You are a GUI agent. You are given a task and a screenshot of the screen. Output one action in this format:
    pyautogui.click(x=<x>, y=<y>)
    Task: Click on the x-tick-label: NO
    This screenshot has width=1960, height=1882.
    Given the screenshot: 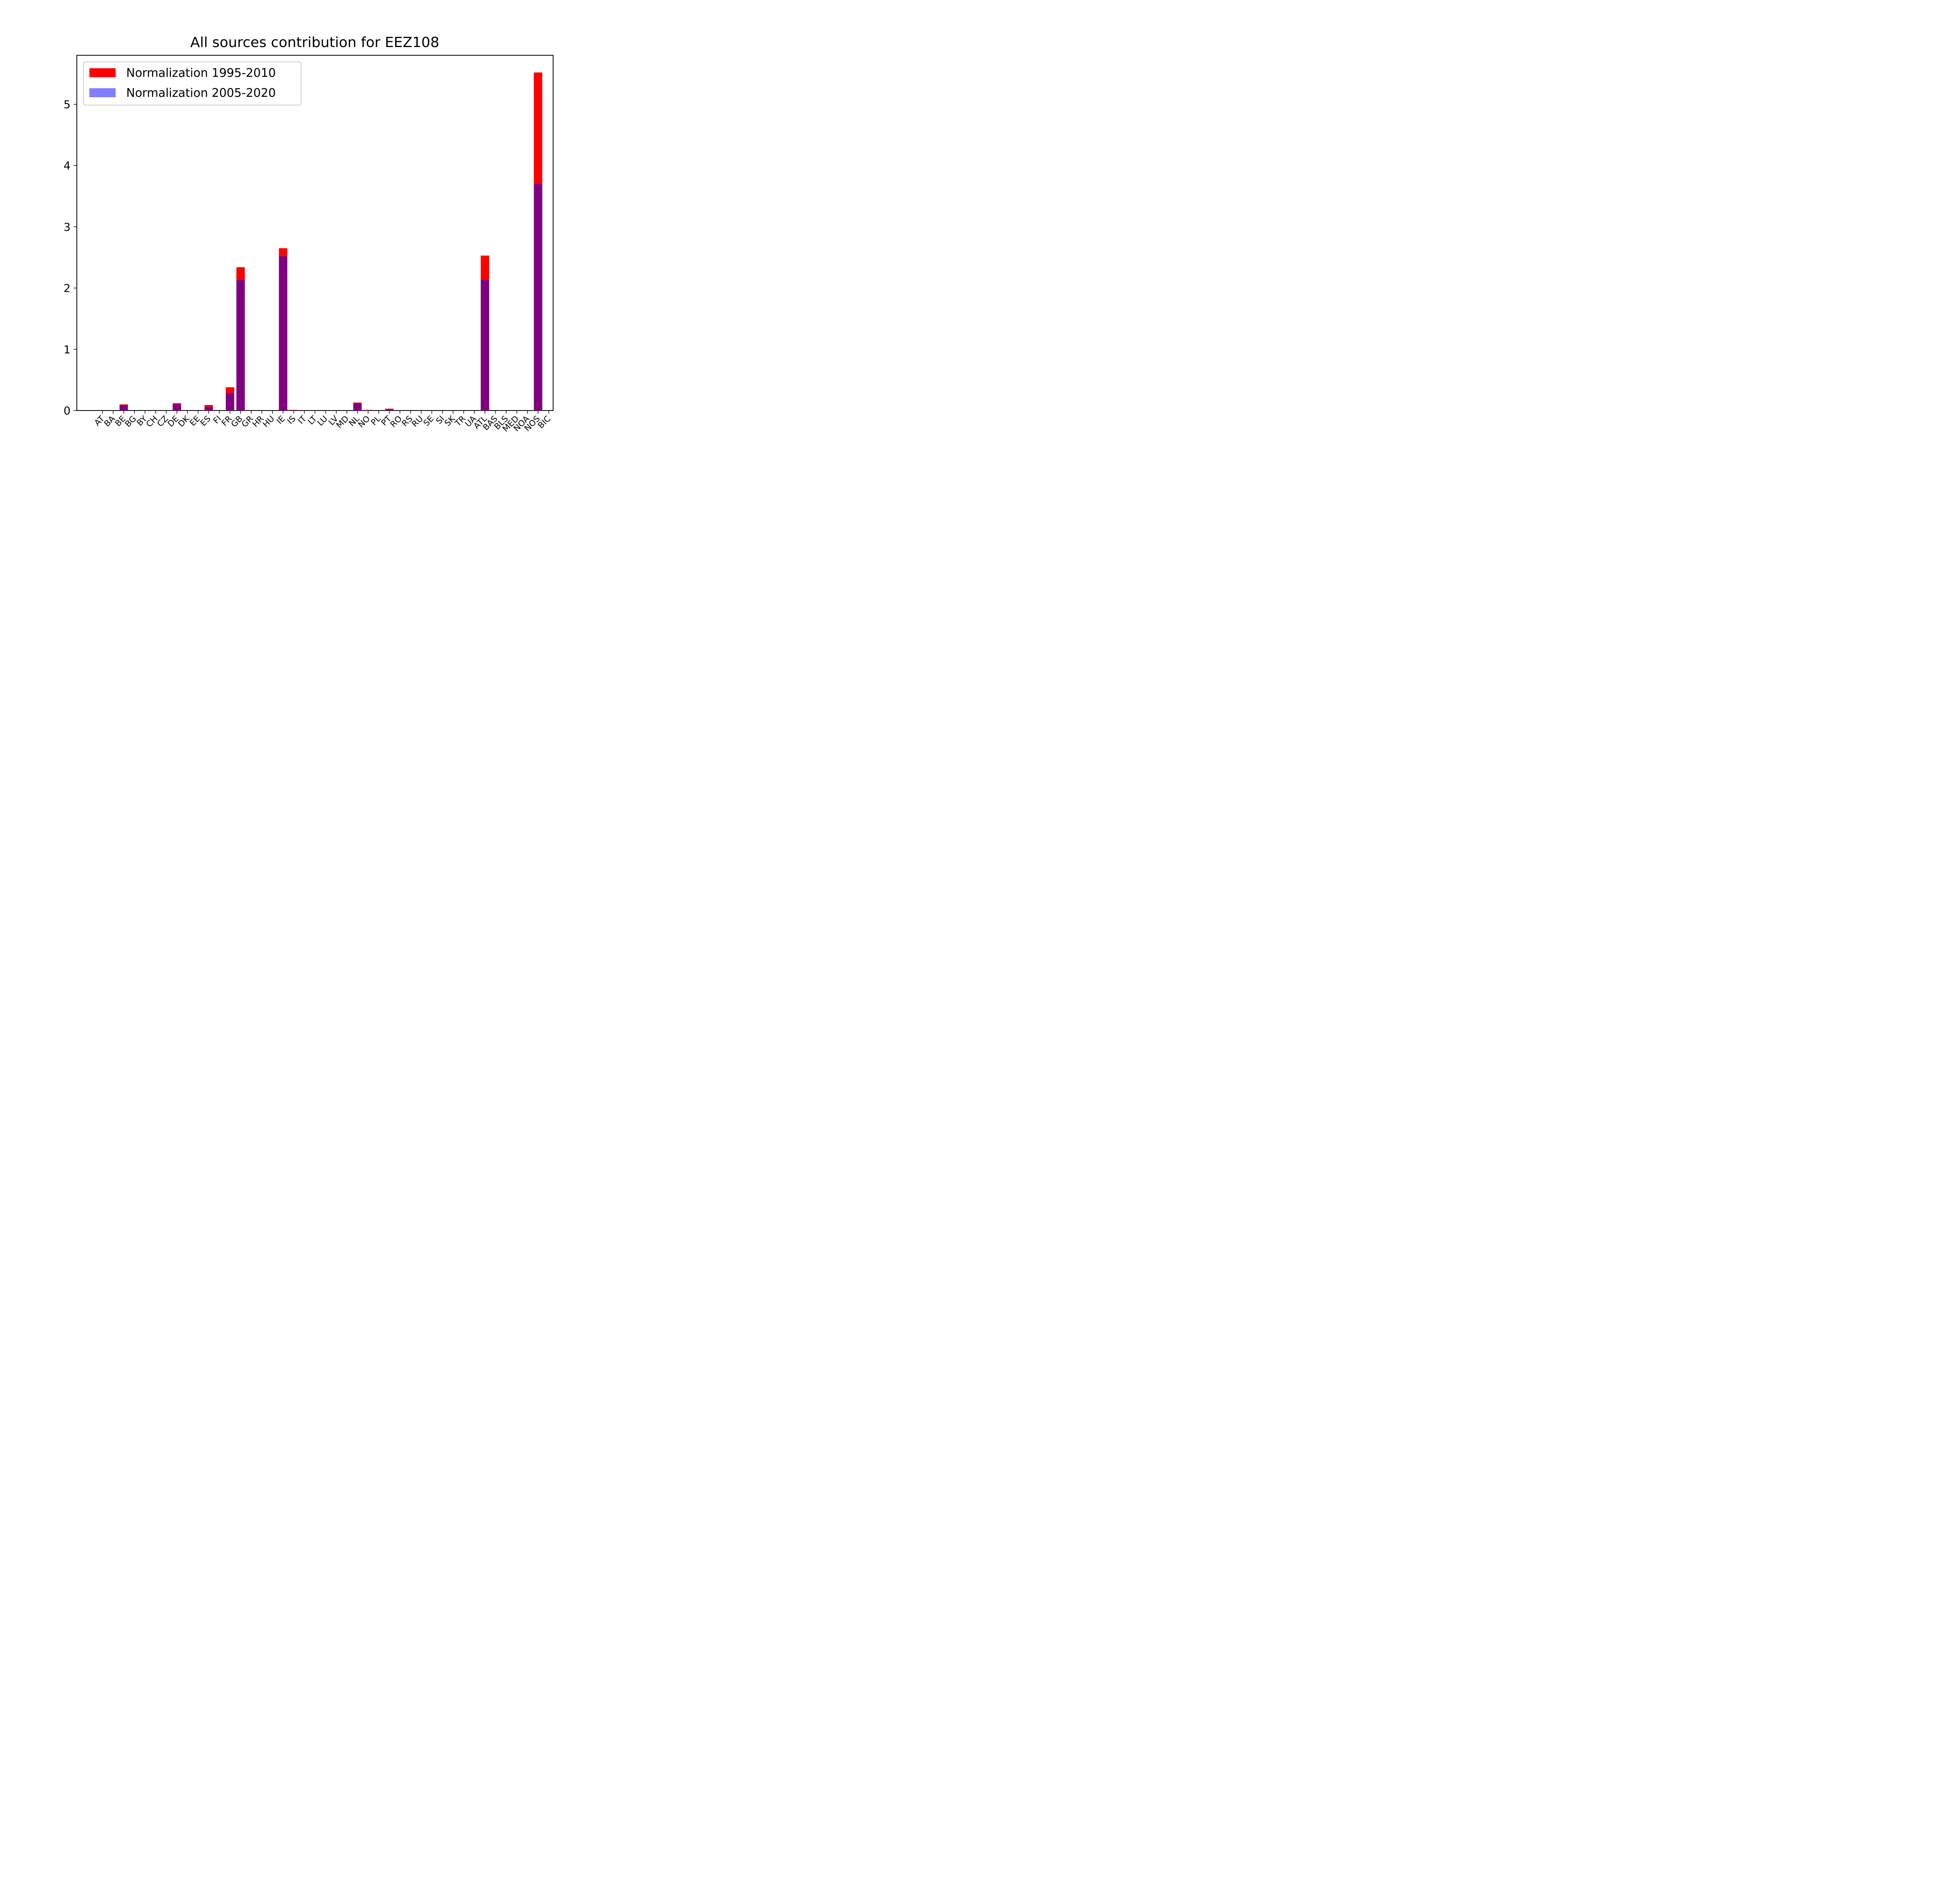 What is the action you would take?
    pyautogui.click(x=364, y=422)
    